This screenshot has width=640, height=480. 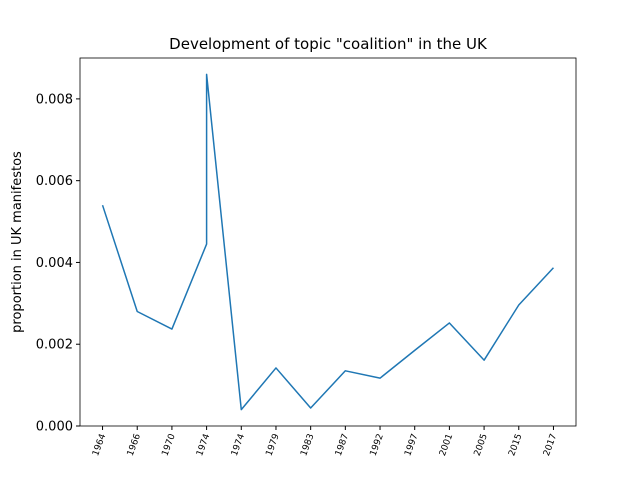 I want to click on y-tick-label: 0.008, so click(x=54, y=99).